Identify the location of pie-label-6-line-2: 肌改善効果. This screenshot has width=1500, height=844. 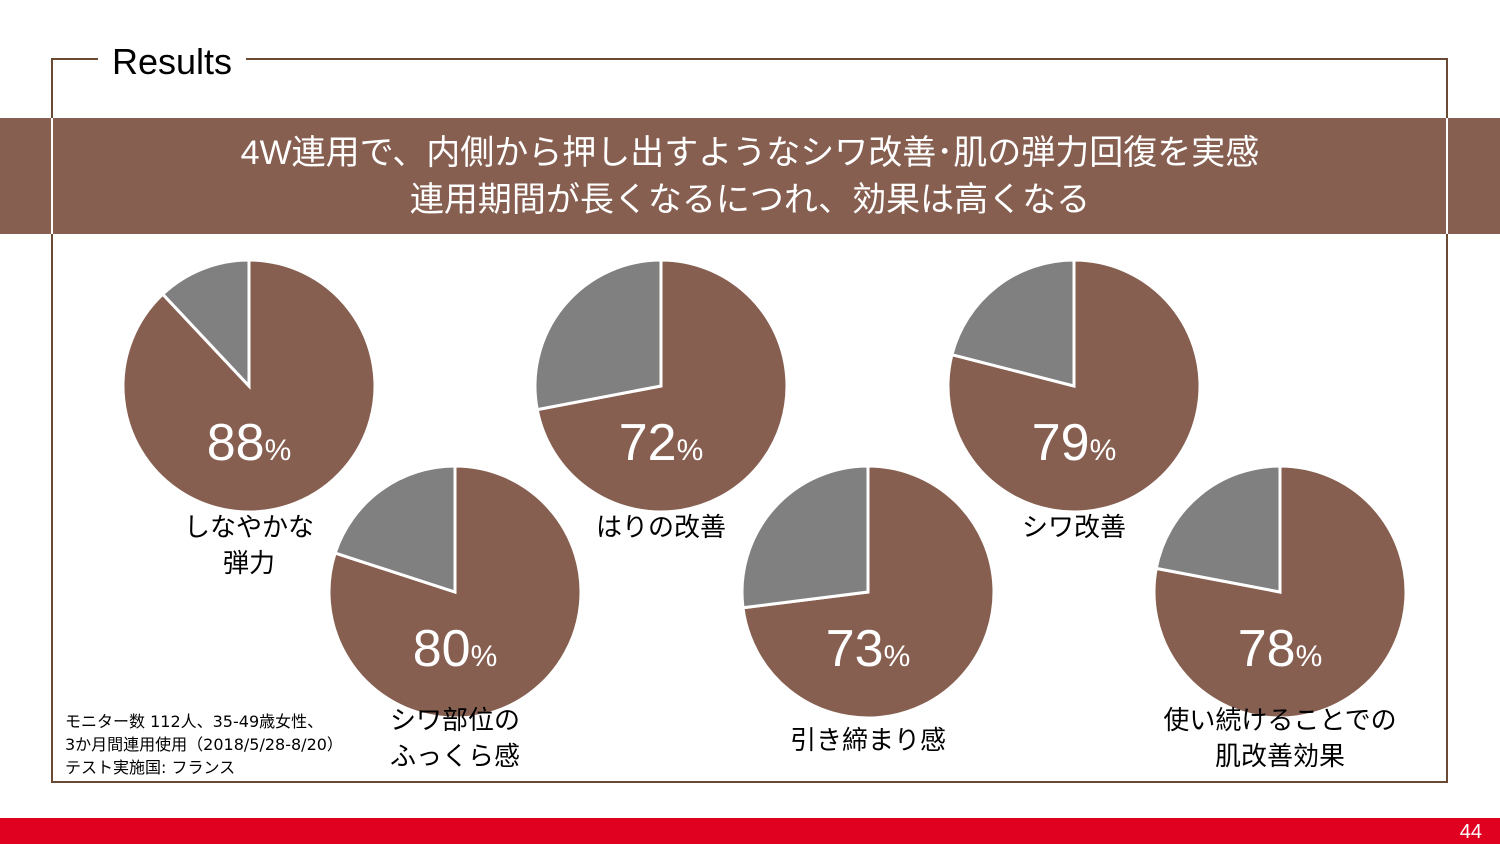
(1279, 757).